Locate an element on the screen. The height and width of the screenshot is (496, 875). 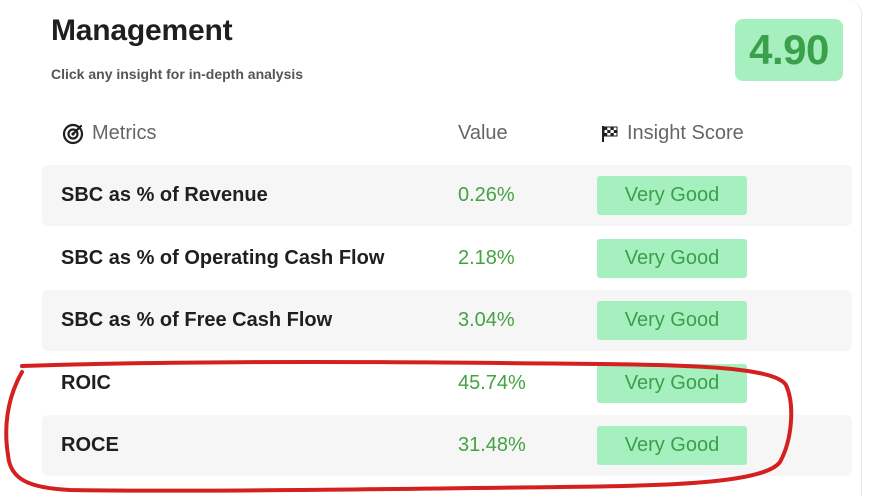
metric-value: 0.26% is located at coordinates (486, 195).